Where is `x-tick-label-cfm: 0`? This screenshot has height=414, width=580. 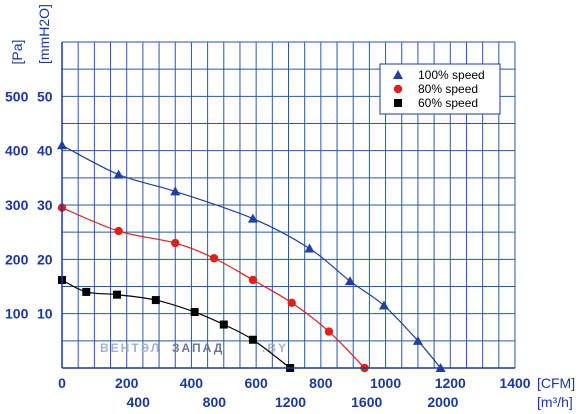
x-tick-label-cfm: 0 is located at coordinates (62, 383).